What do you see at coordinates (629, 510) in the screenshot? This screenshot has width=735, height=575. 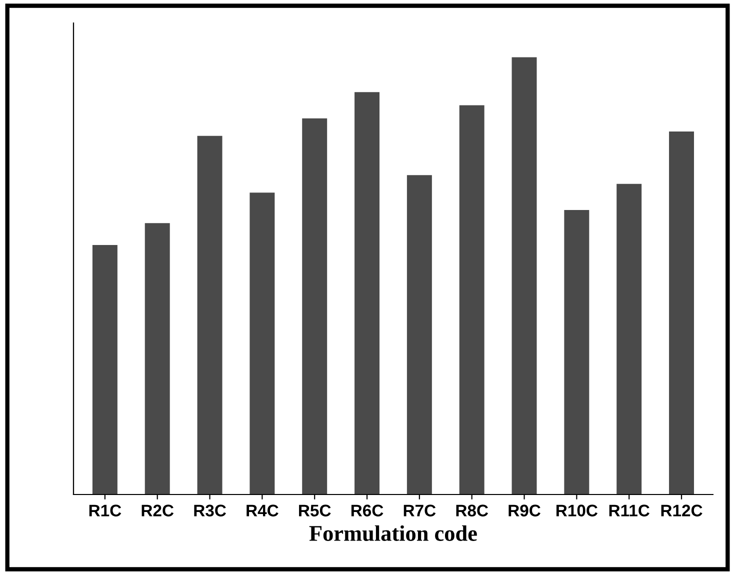 I see `x-tick-label: R11C` at bounding box center [629, 510].